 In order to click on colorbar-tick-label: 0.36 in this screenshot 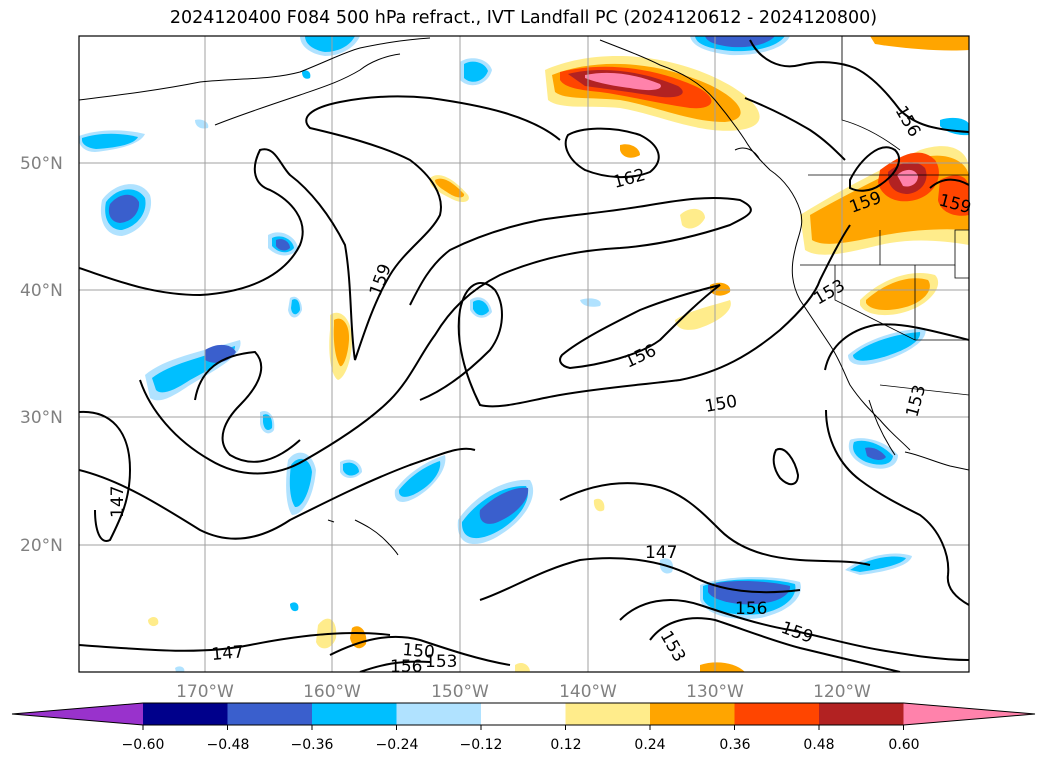, I will do `click(734, 745)`.